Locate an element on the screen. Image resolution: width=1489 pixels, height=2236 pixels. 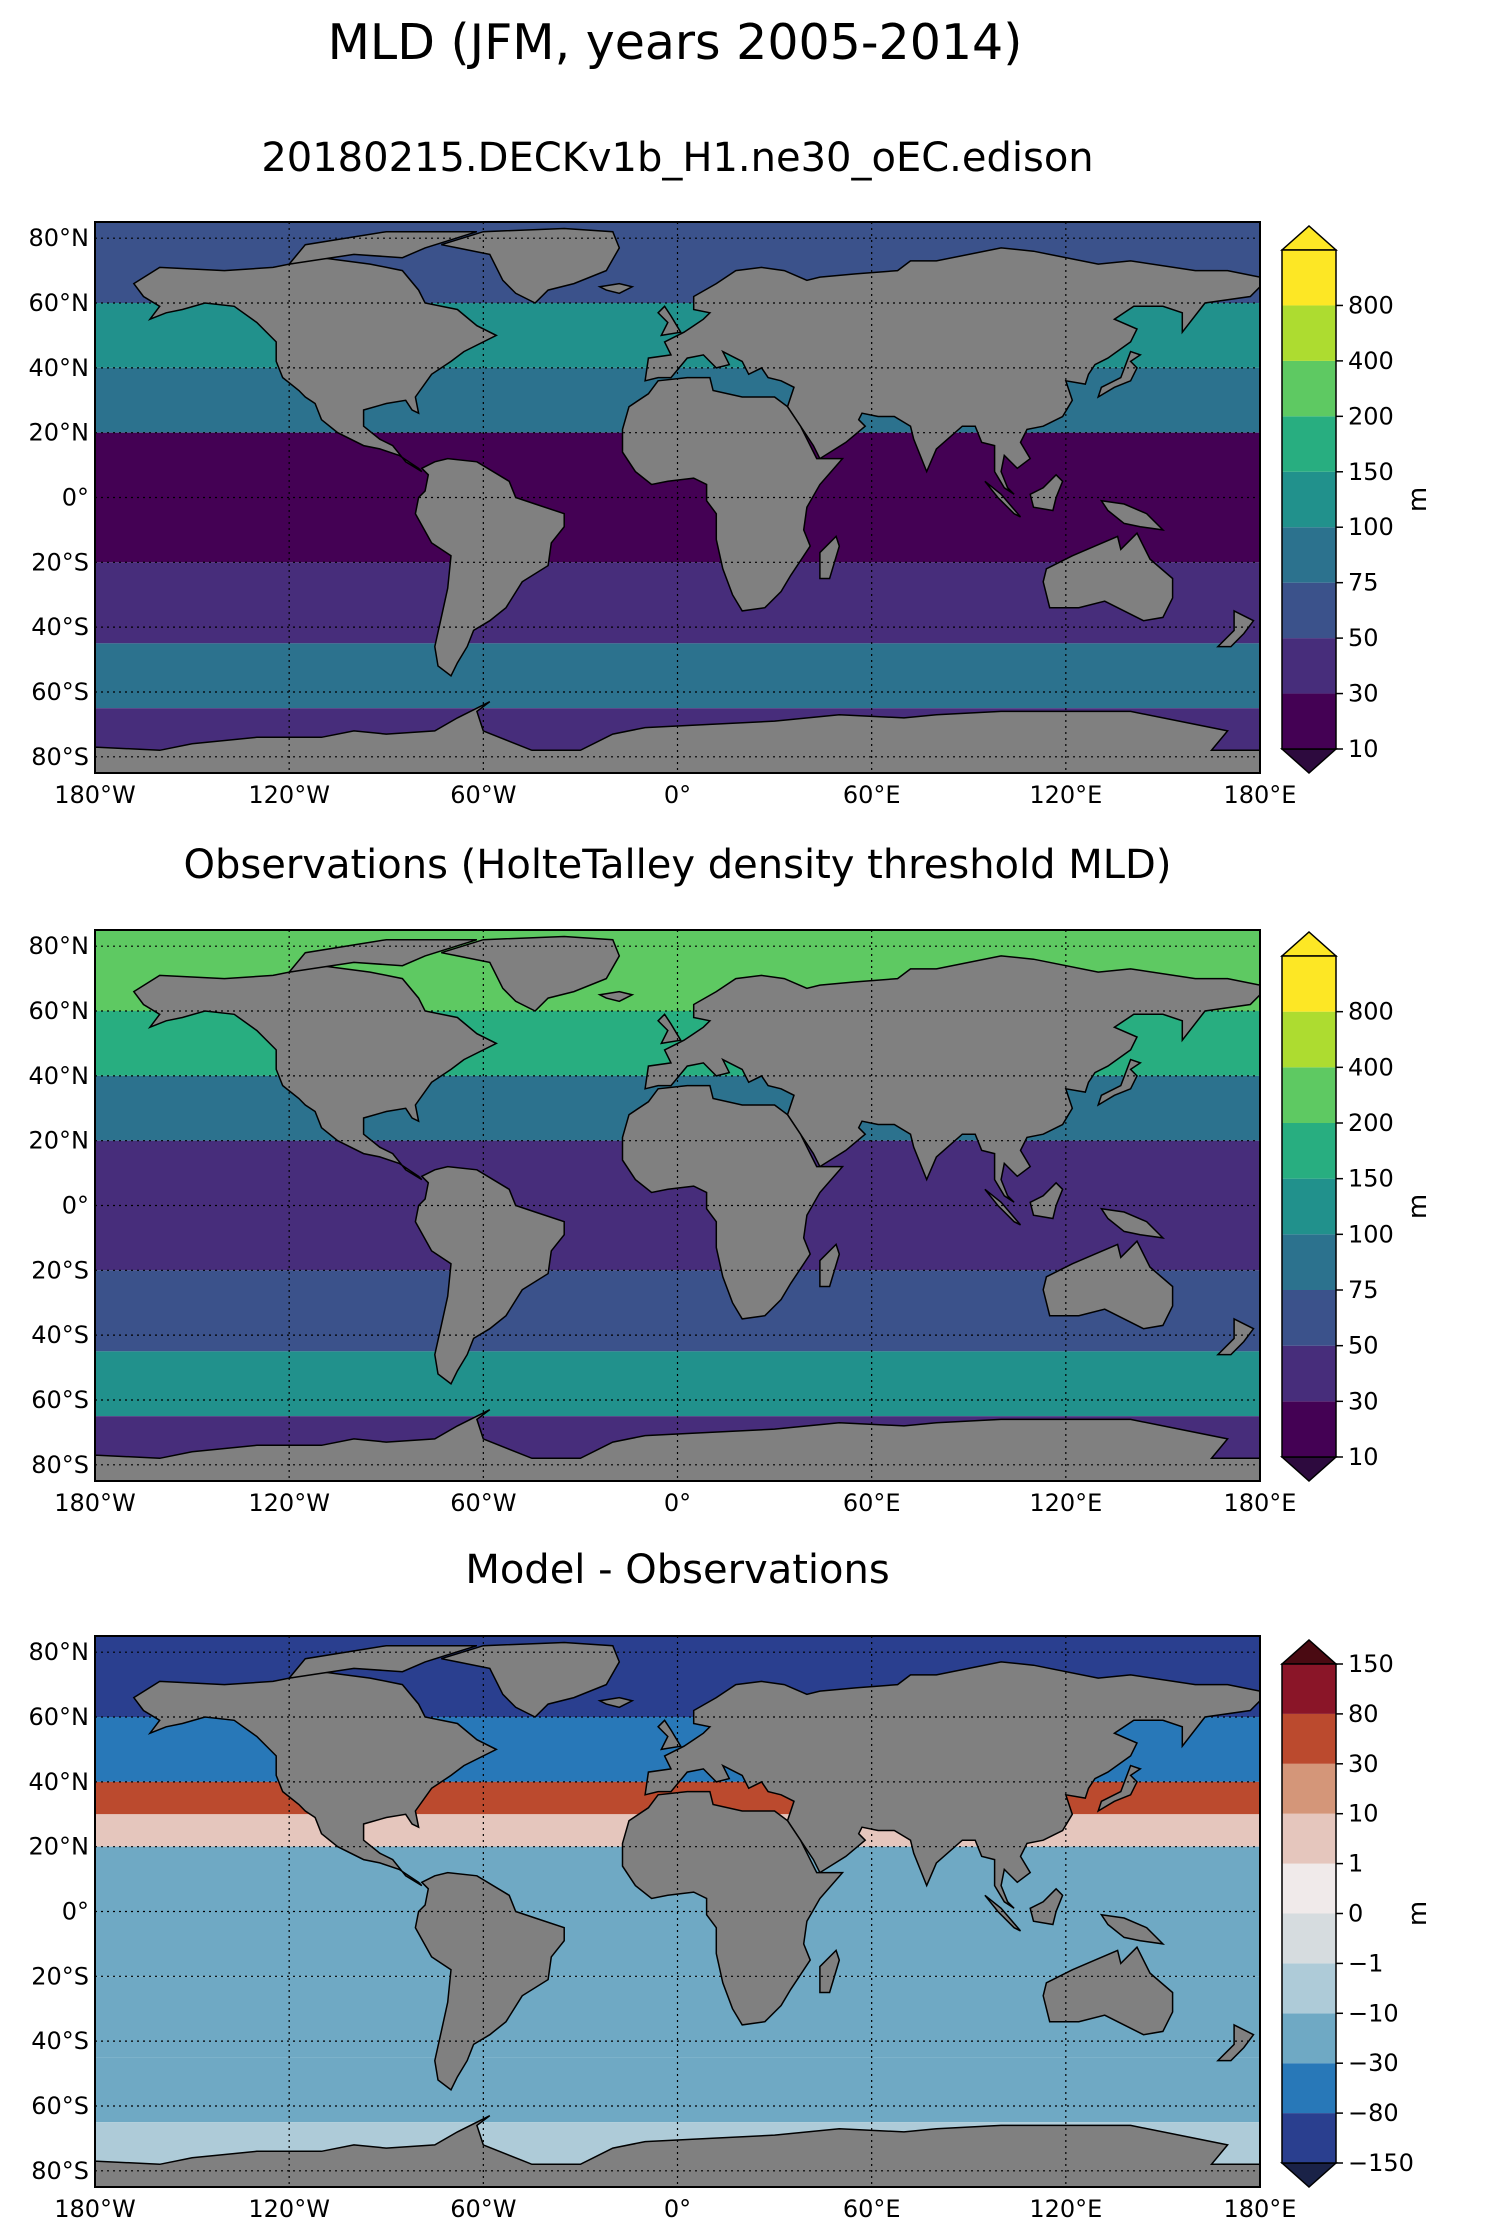
colorbar-tick-label: −80 is located at coordinates (1373, 2113).